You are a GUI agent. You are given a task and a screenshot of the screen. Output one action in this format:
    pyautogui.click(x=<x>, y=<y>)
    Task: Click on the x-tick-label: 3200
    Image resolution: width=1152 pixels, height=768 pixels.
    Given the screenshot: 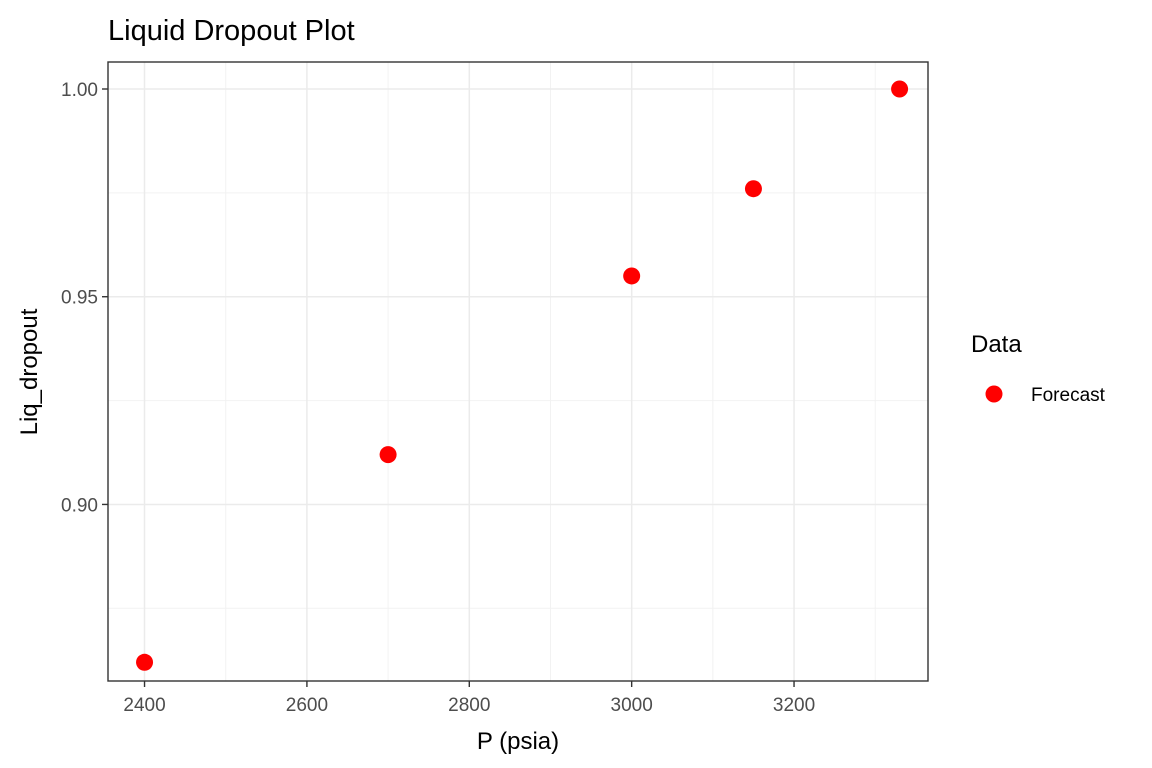 What is the action you would take?
    pyautogui.click(x=794, y=705)
    